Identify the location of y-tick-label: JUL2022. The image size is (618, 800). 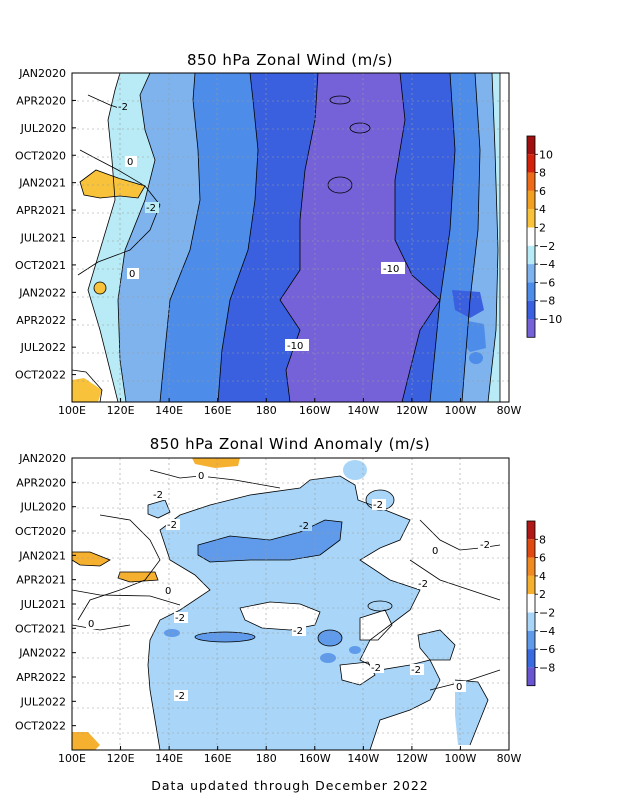
(43, 347).